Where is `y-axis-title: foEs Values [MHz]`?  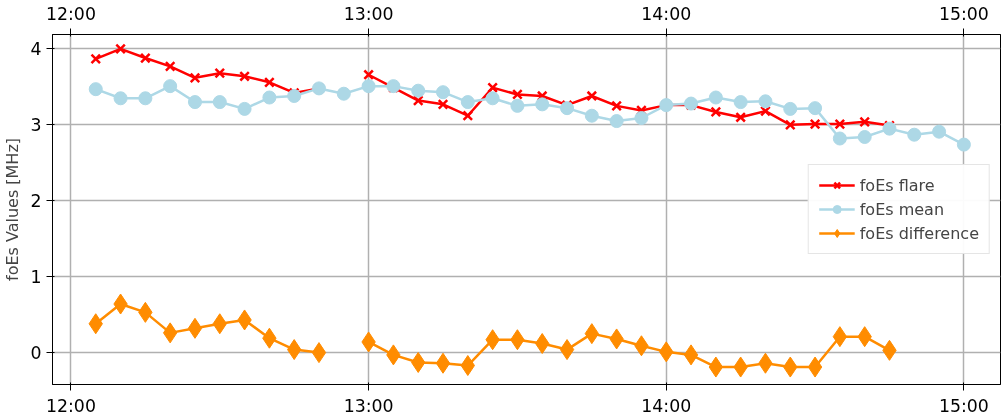 y-axis-title: foEs Values [MHz] is located at coordinates (13, 209).